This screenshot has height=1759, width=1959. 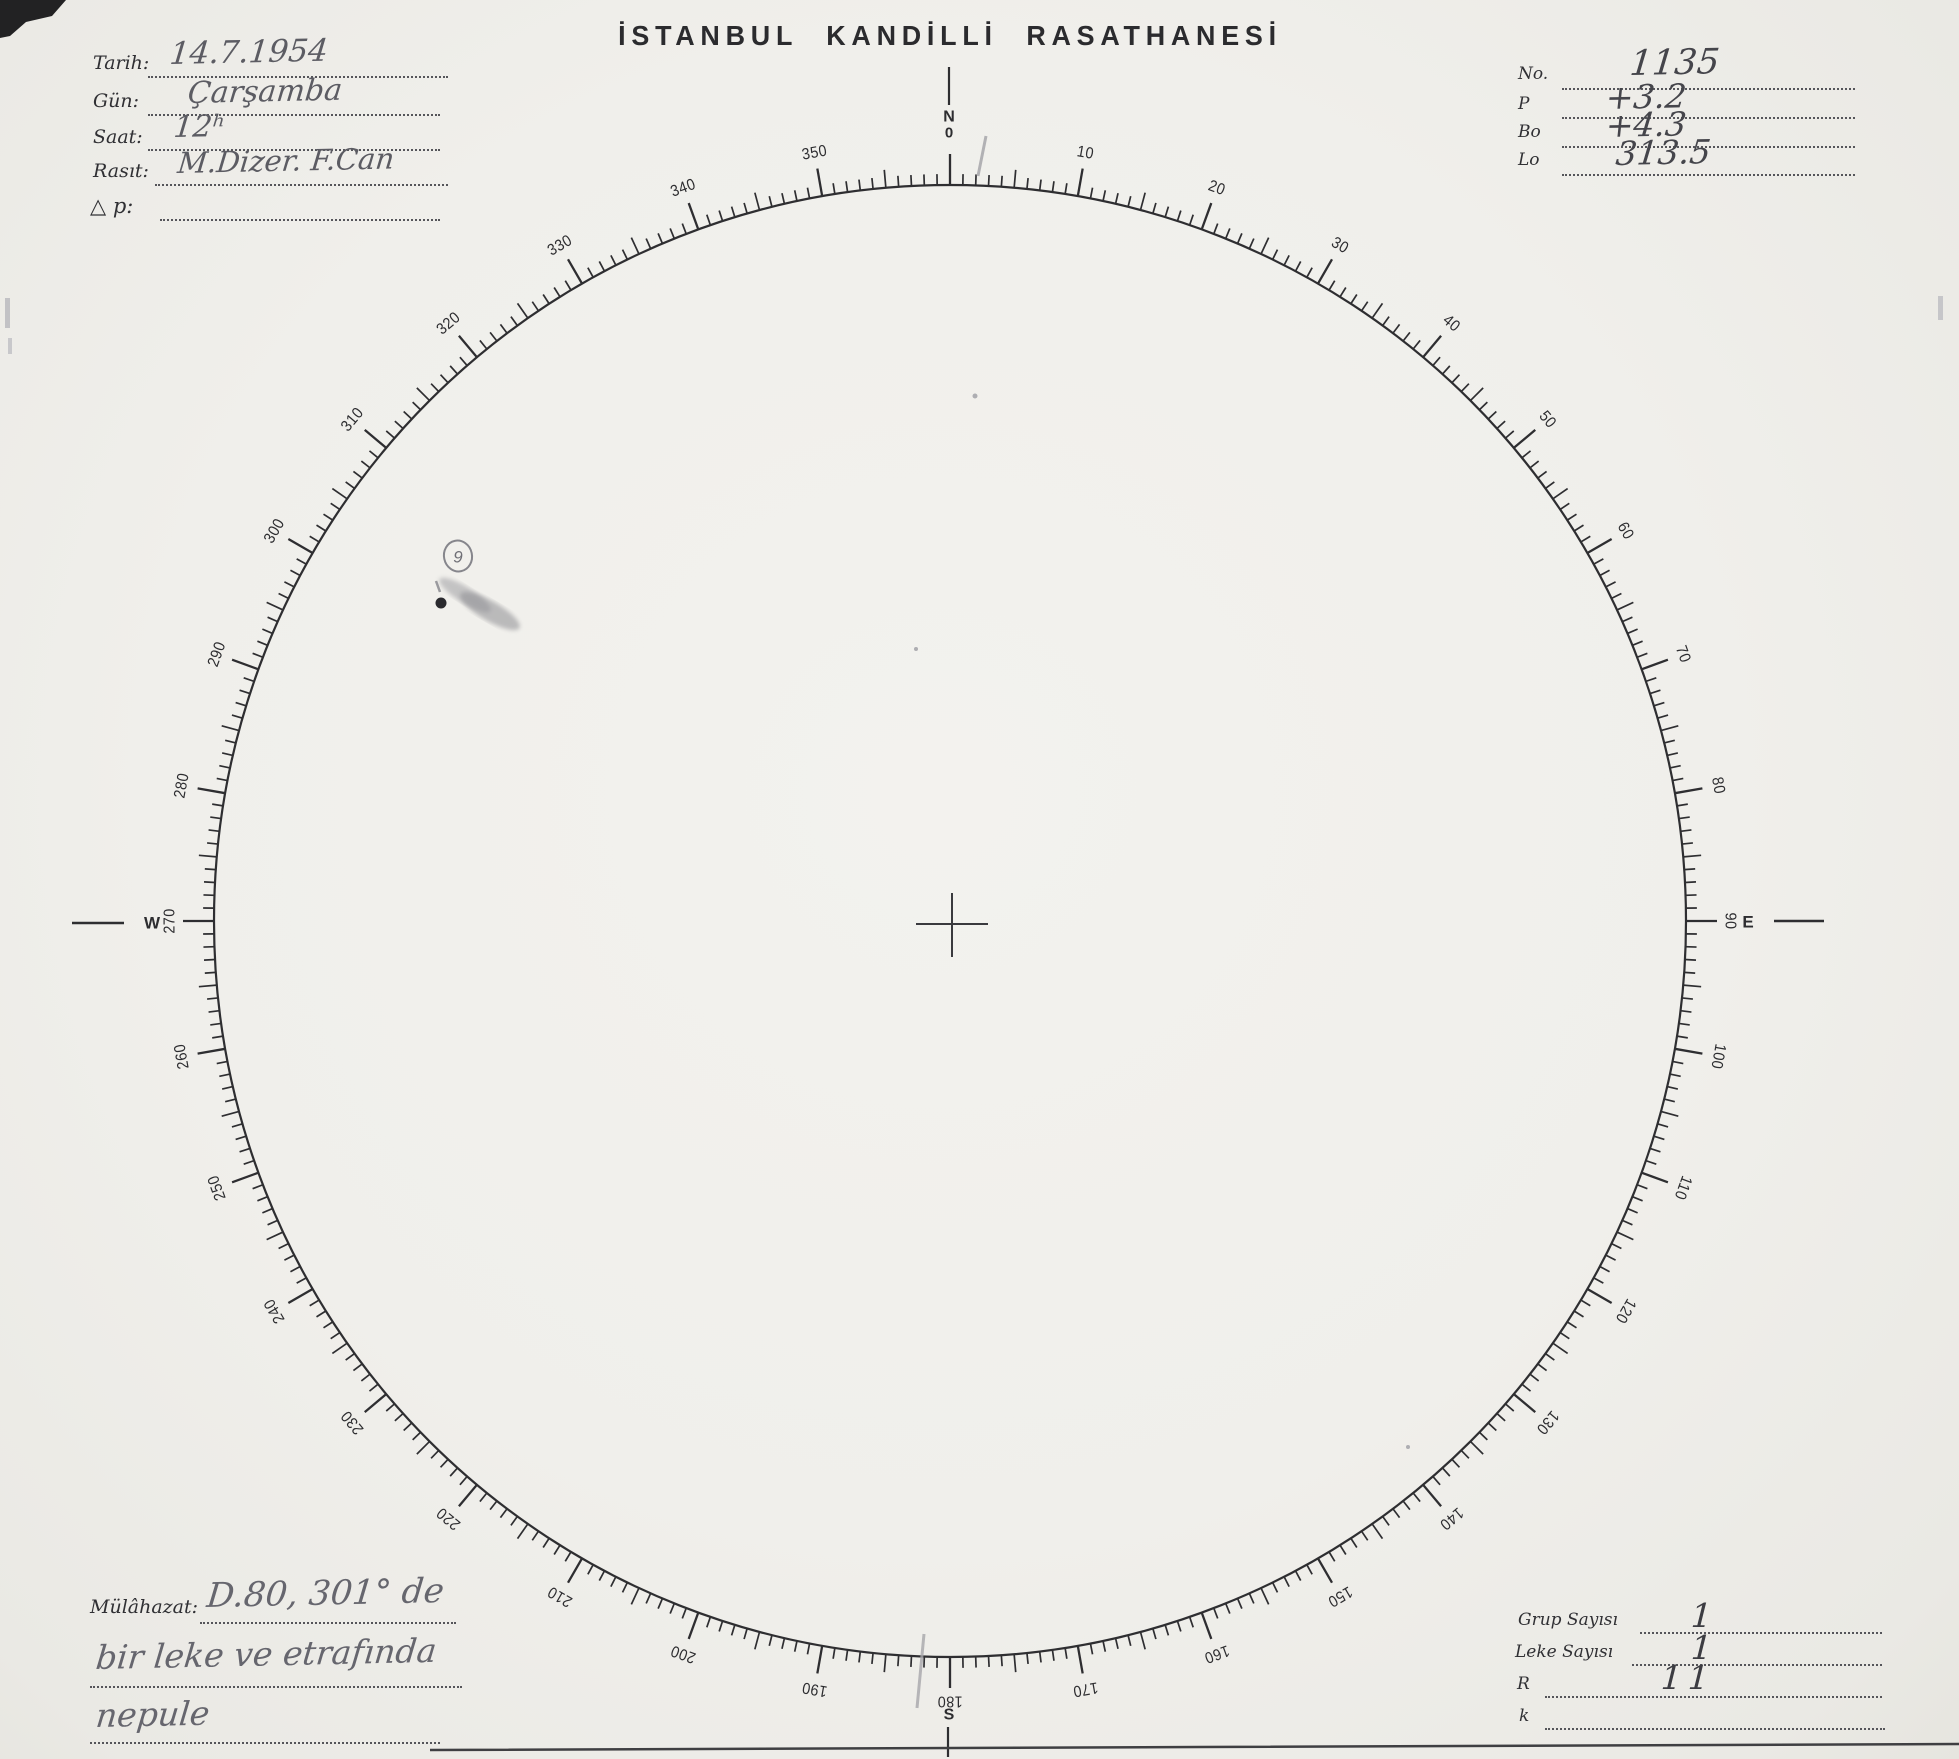 What do you see at coordinates (477, 585) in the screenshot?
I see `sunspot-group: 9` at bounding box center [477, 585].